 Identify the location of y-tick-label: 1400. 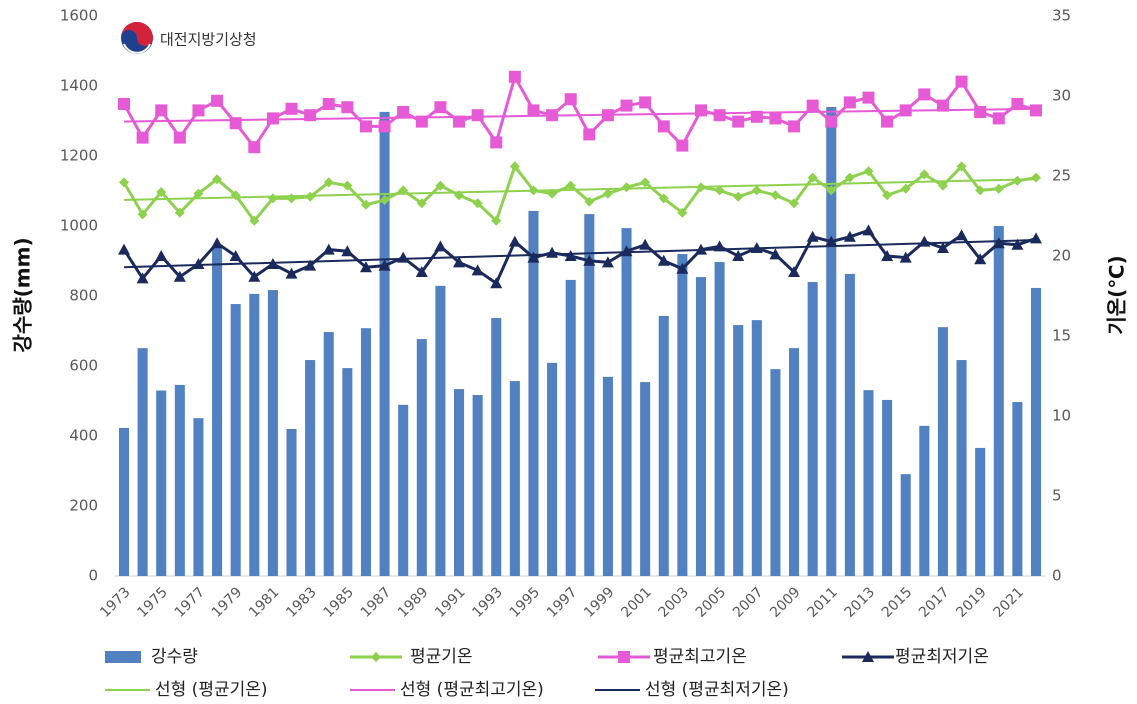
(79, 86).